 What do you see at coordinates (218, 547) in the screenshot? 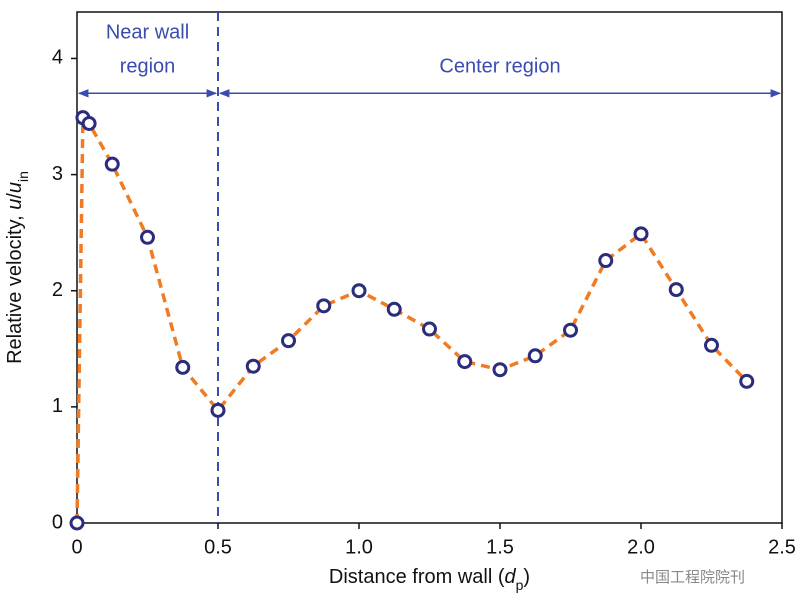
I see `x-tick-label: 0.5` at bounding box center [218, 547].